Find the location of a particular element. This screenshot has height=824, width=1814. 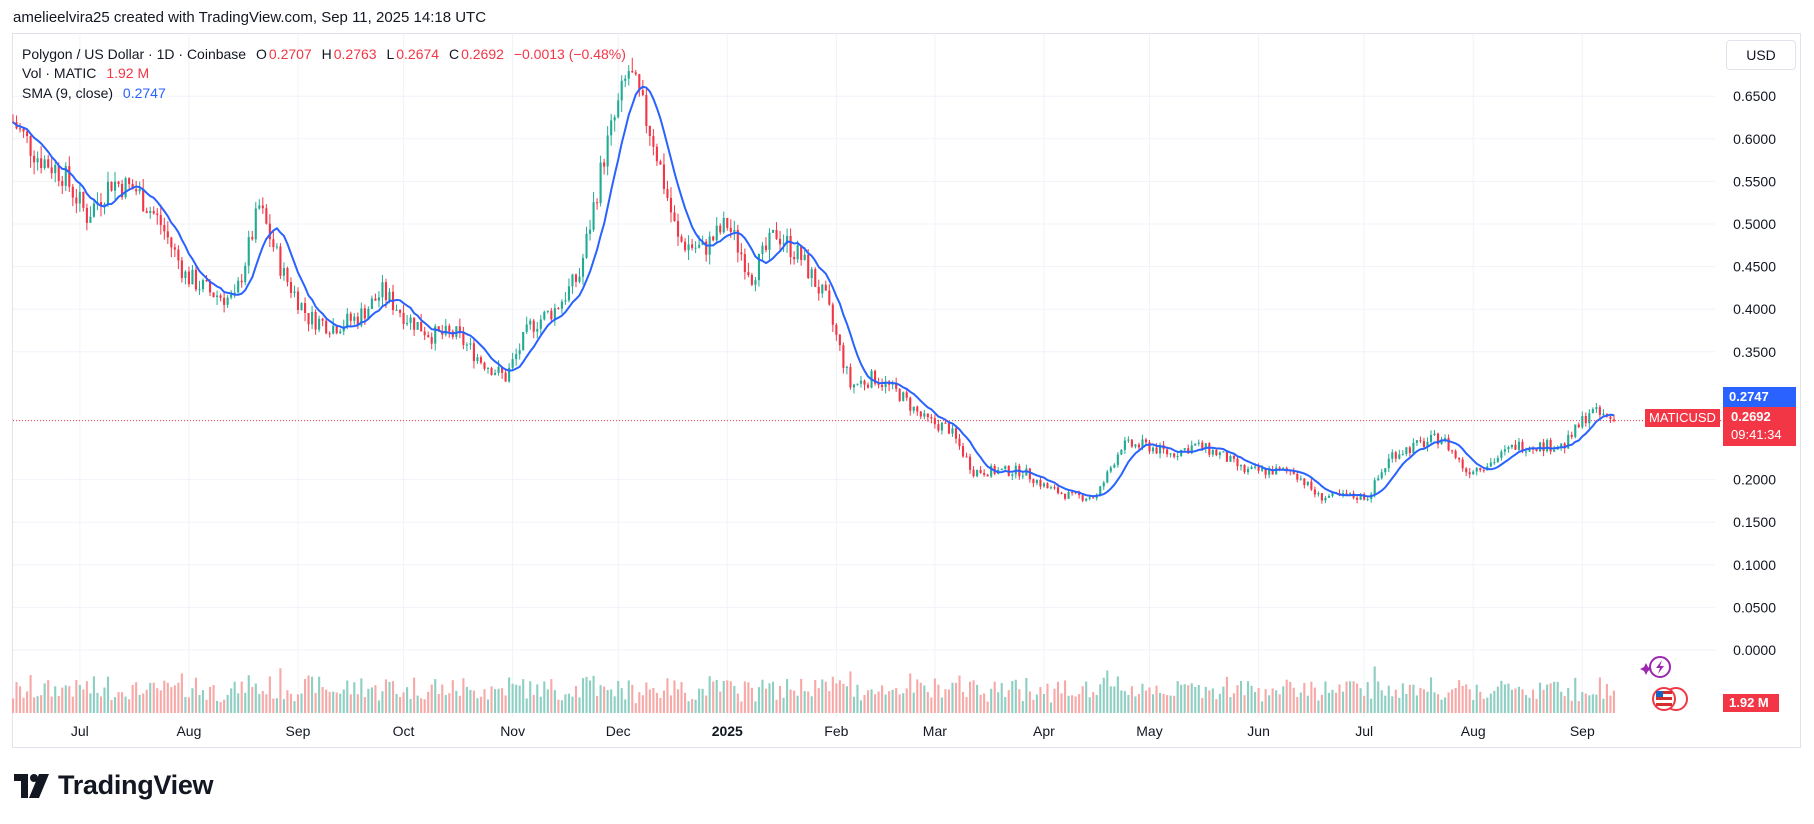

event-icons is located at coordinates (1664, 682).